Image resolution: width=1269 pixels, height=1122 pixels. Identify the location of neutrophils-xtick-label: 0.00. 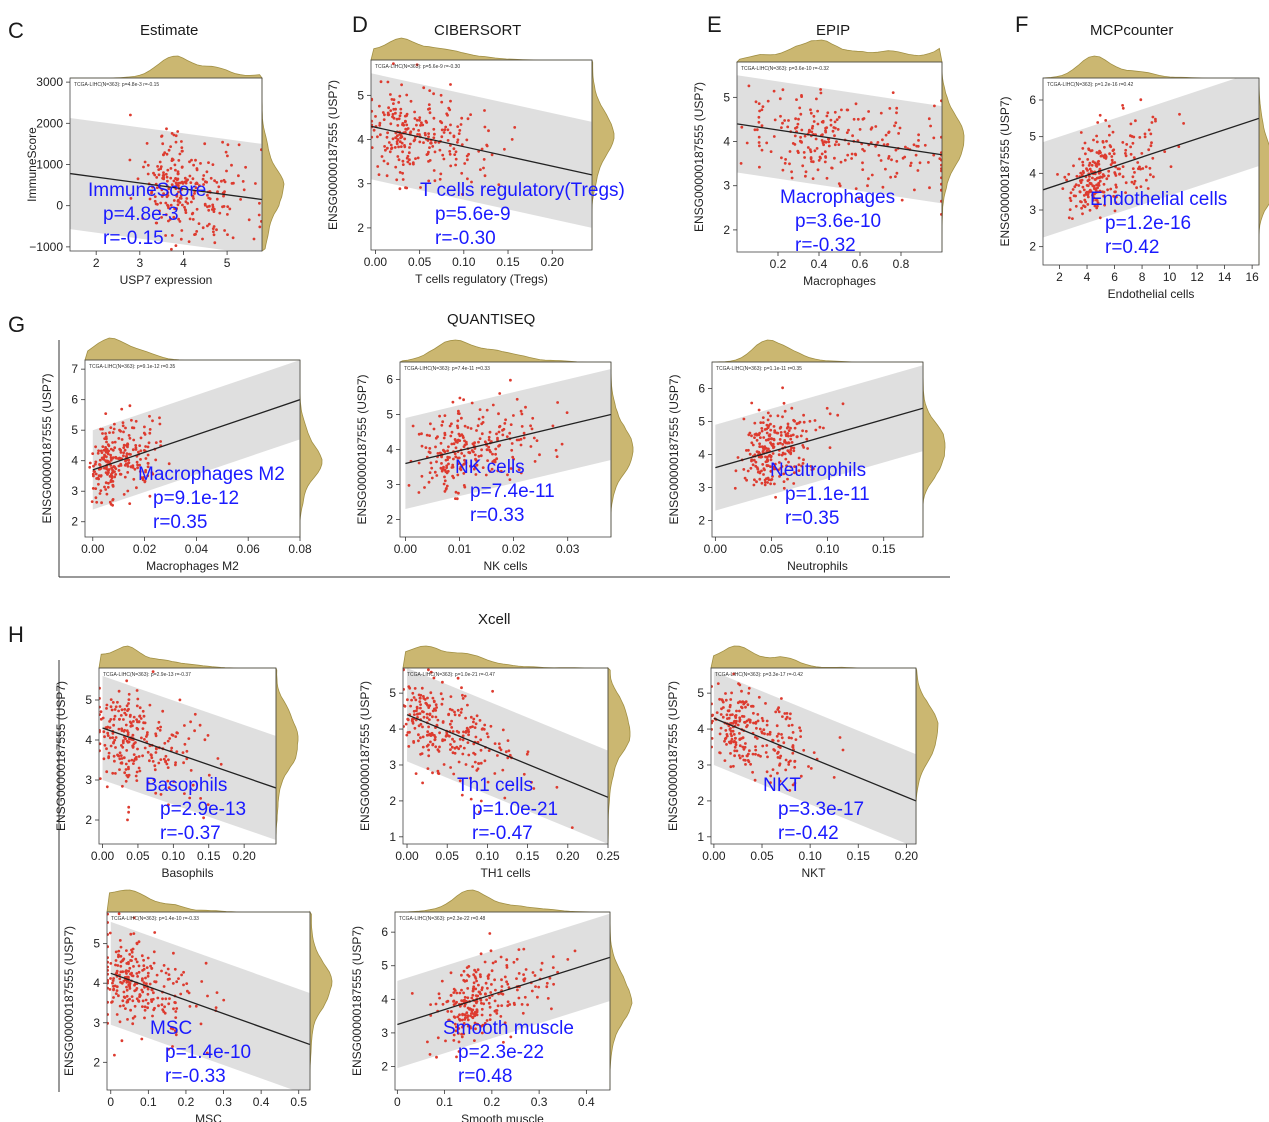
(716, 549).